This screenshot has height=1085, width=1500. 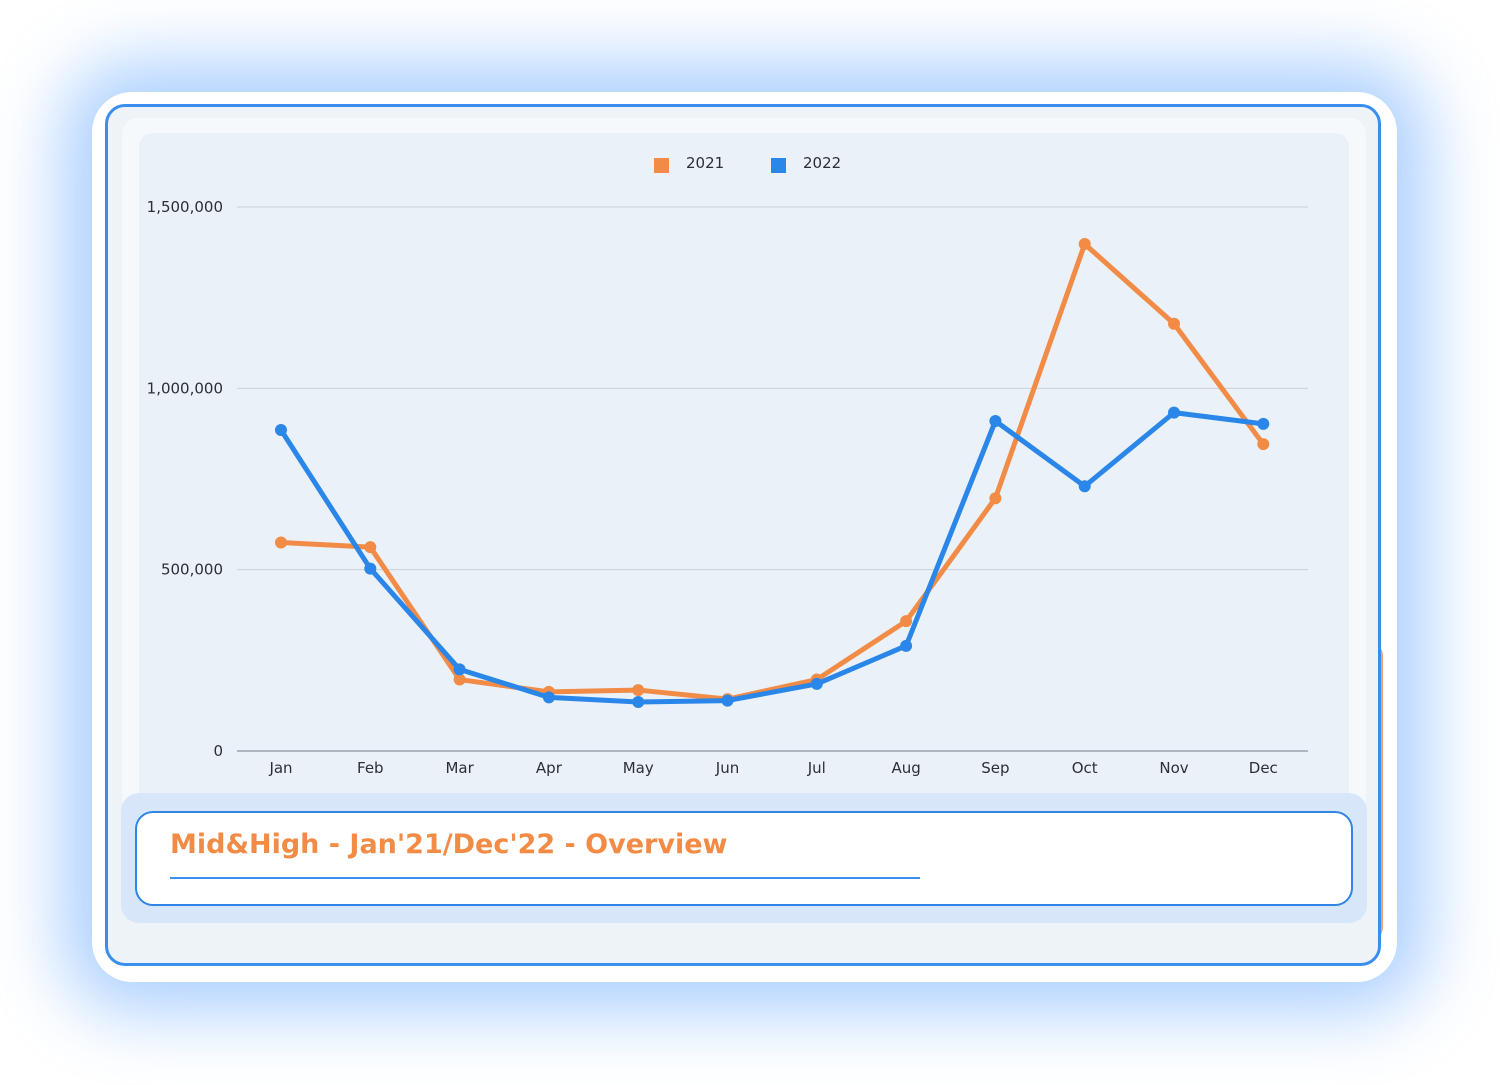 I want to click on x-tick-label: Feb, so click(x=370, y=768).